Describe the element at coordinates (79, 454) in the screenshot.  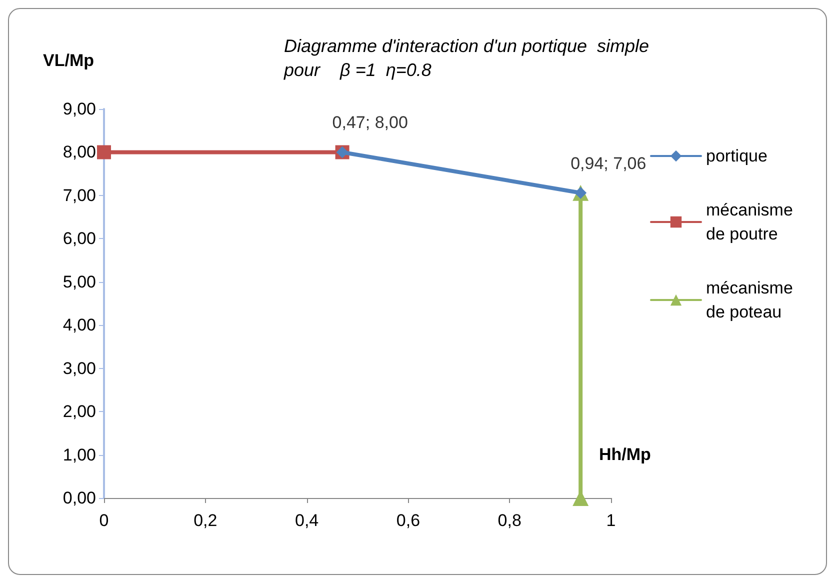
I see `y-tick-label: 1,00` at that location.